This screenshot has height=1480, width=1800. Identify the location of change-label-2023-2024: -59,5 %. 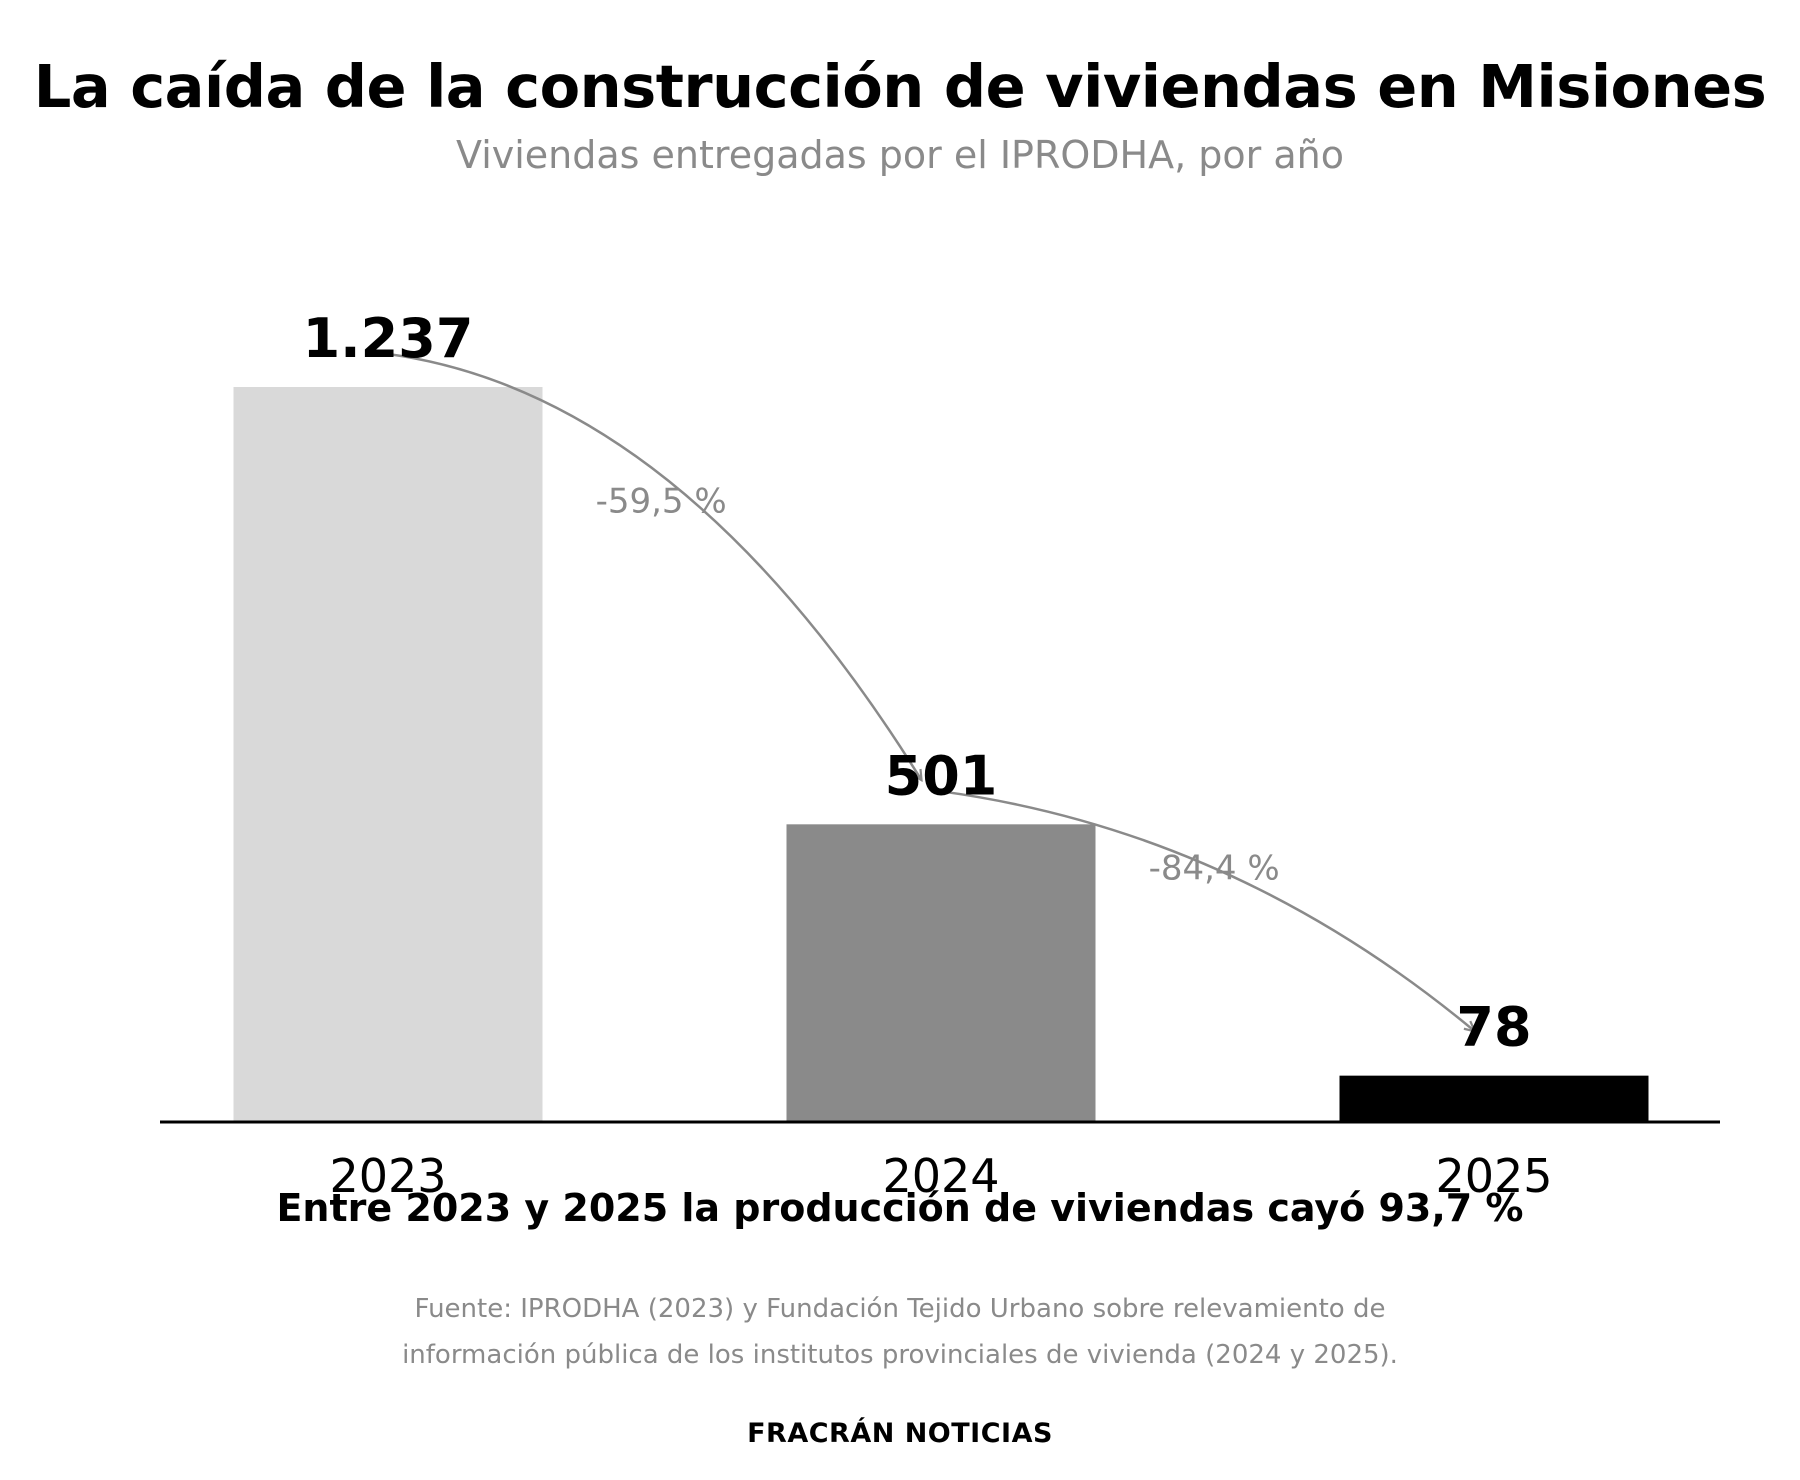
(661, 502).